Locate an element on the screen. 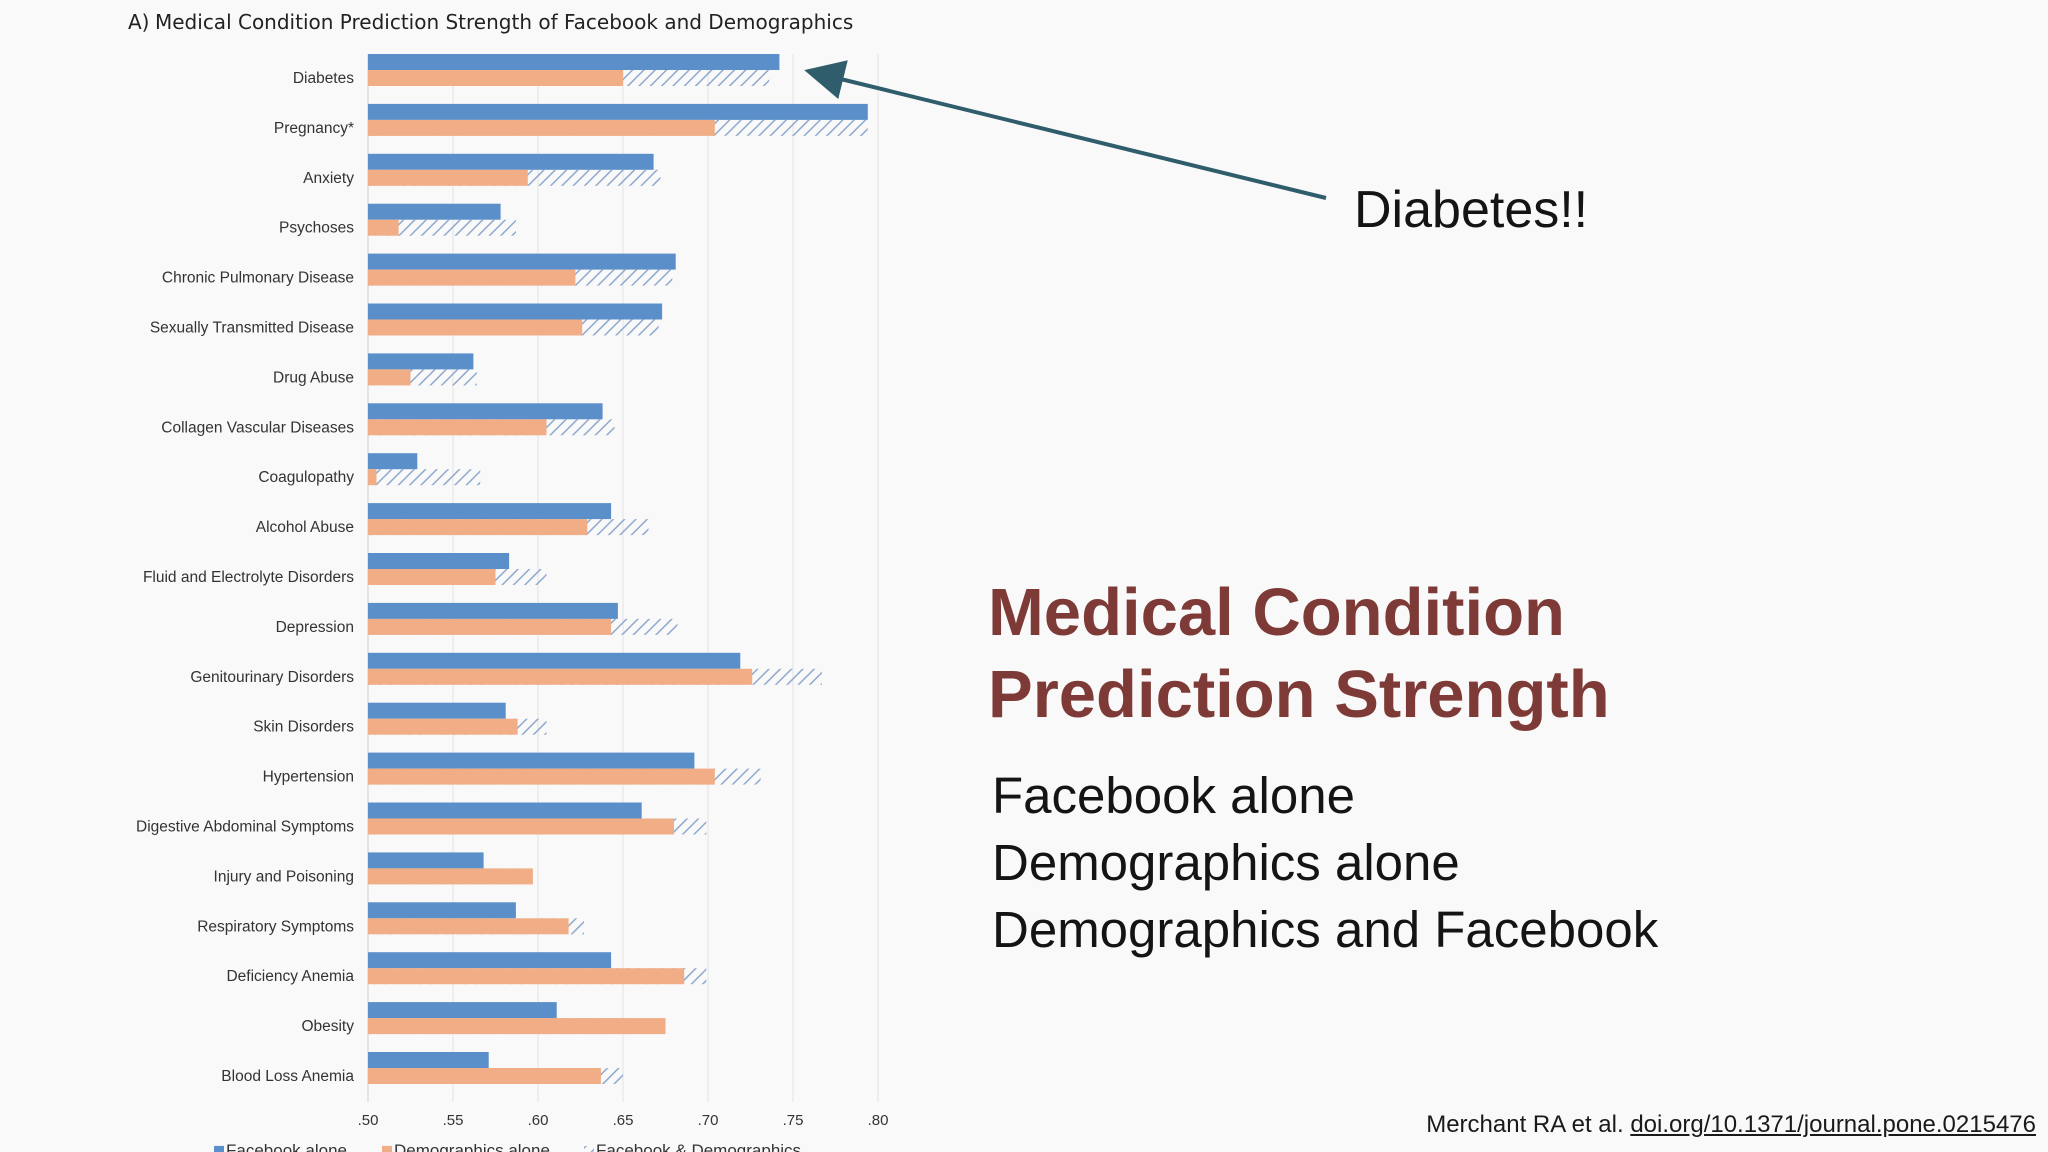  slide-item-demographics: Demographics alone is located at coordinates (1226, 862).